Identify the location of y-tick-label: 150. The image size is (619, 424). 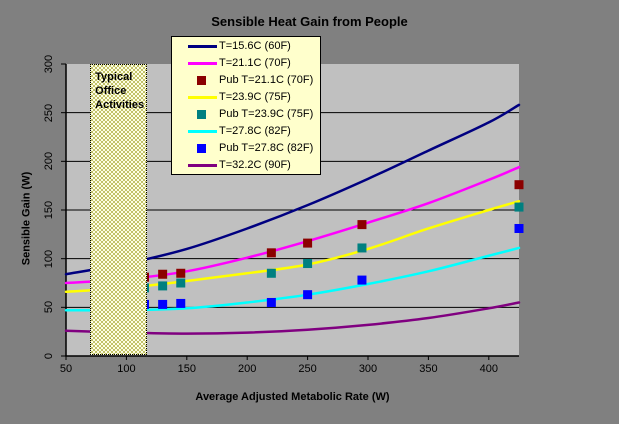
(49, 210).